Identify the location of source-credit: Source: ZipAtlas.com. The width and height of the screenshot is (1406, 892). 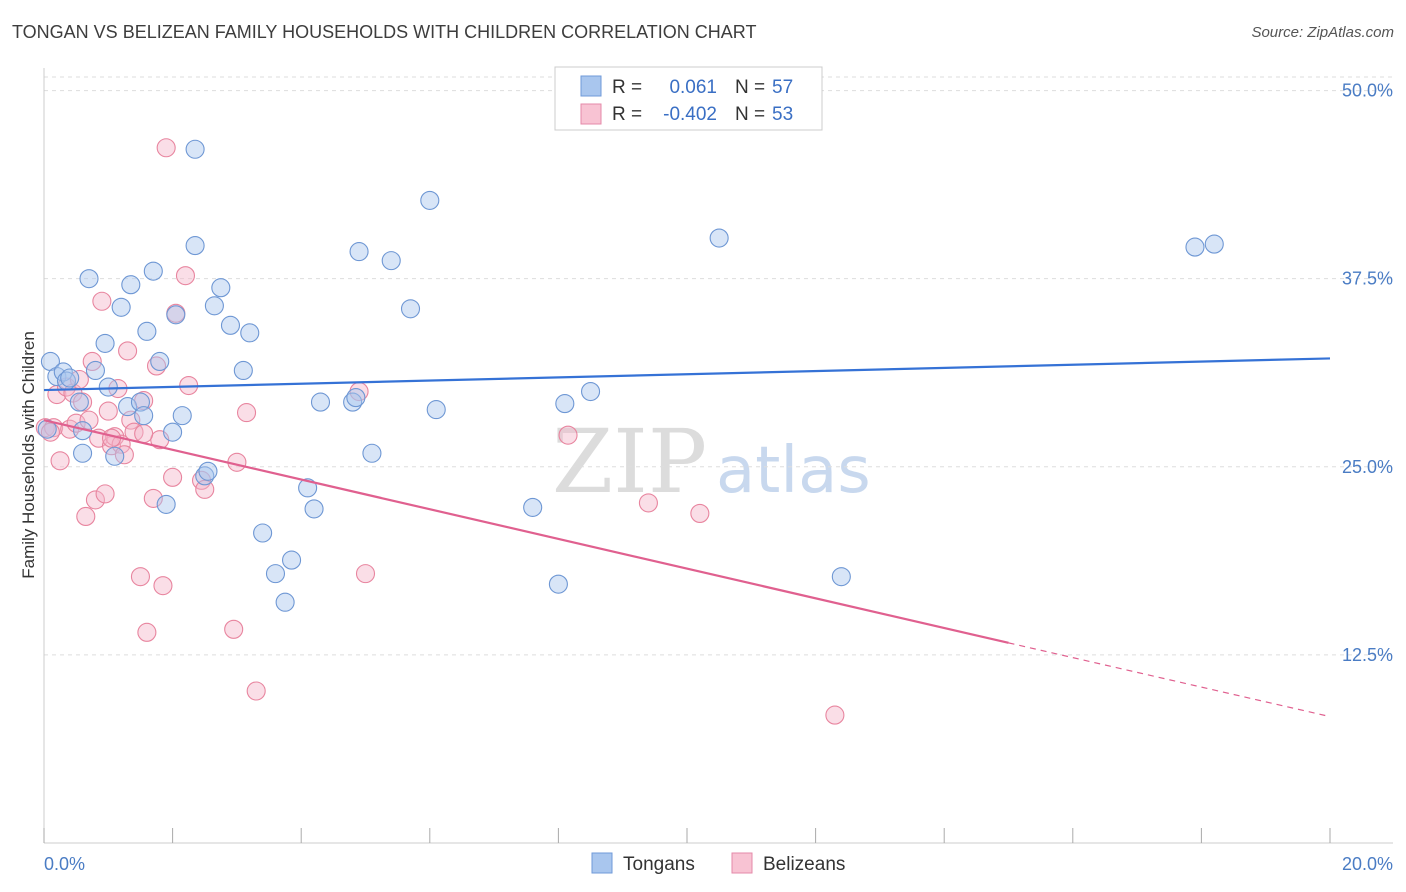
(1322, 32).